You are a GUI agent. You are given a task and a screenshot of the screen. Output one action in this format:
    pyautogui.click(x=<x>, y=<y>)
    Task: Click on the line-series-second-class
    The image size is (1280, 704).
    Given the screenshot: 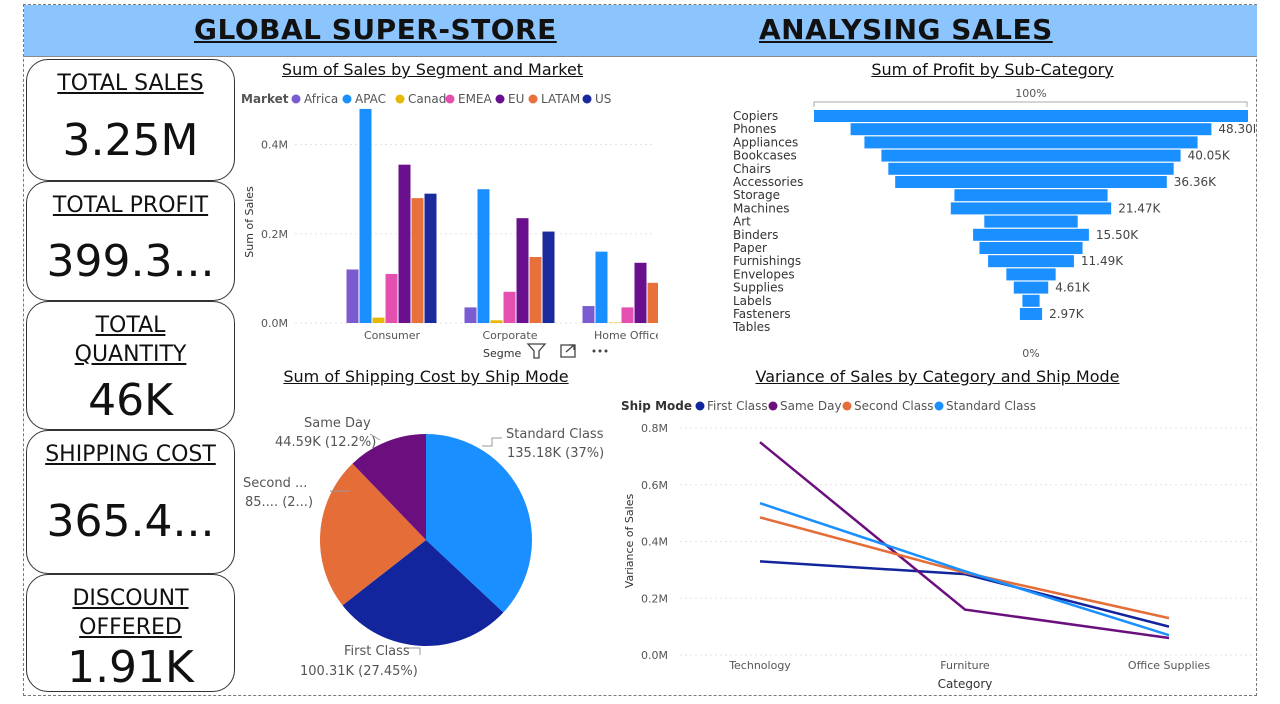 What is the action you would take?
    pyautogui.click(x=964, y=568)
    